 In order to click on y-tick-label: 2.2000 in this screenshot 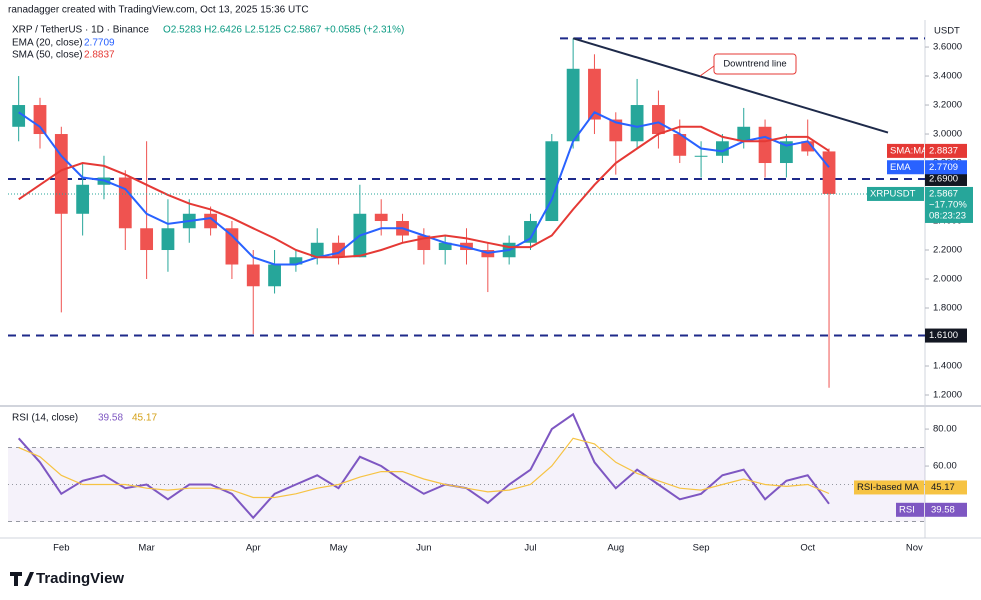, I will do `click(947, 250)`.